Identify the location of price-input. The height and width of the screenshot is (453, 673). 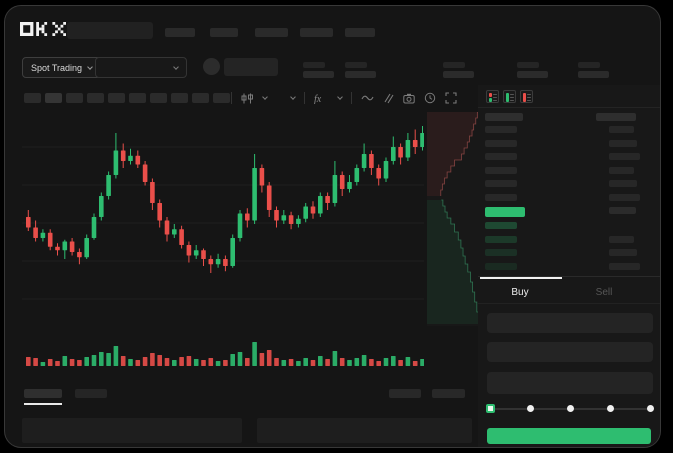
(570, 323).